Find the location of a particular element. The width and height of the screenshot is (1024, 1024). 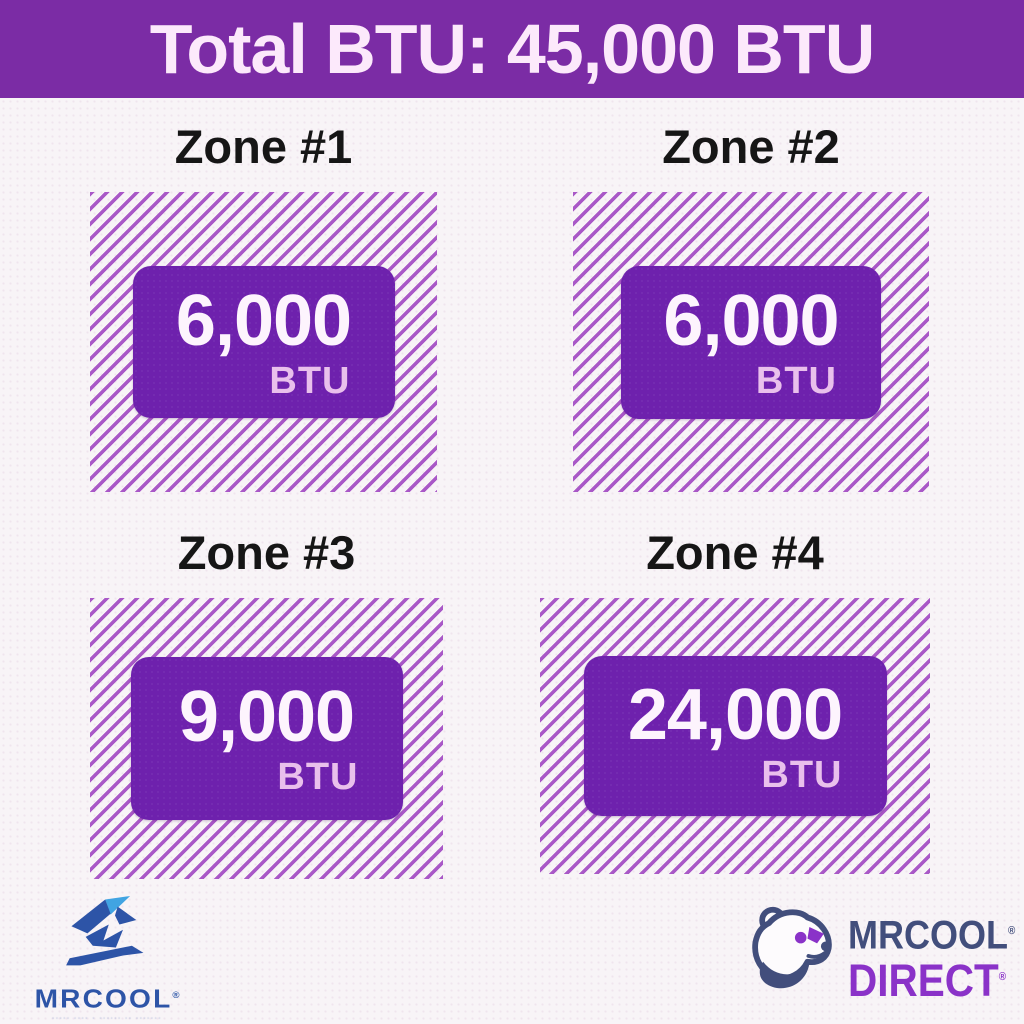

zone-2-hatch-area: 6,000 BTU is located at coordinates (751, 342).